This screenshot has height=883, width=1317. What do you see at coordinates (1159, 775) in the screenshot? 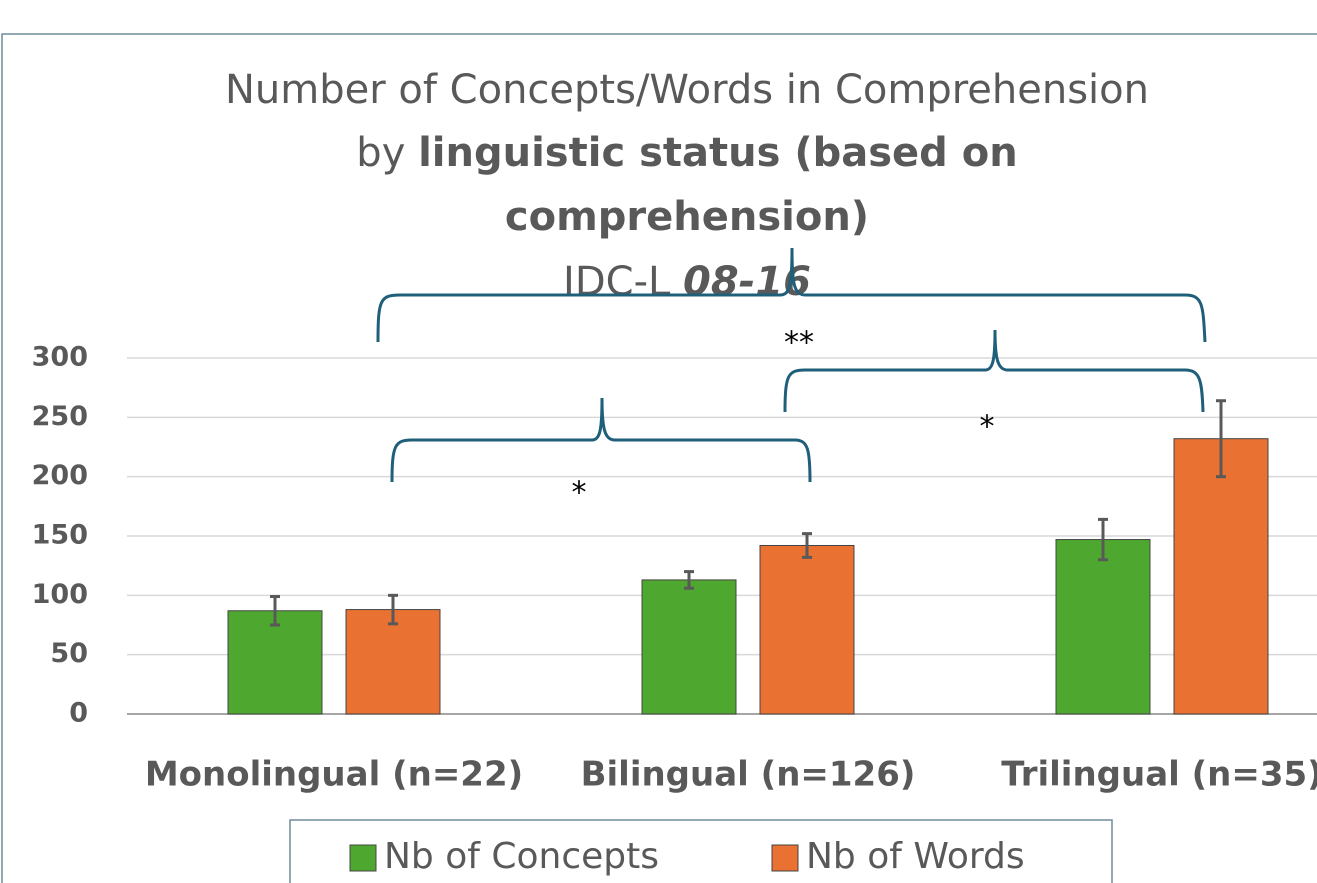
I see `x-tick-label: Trilingual (n=35)` at bounding box center [1159, 775].